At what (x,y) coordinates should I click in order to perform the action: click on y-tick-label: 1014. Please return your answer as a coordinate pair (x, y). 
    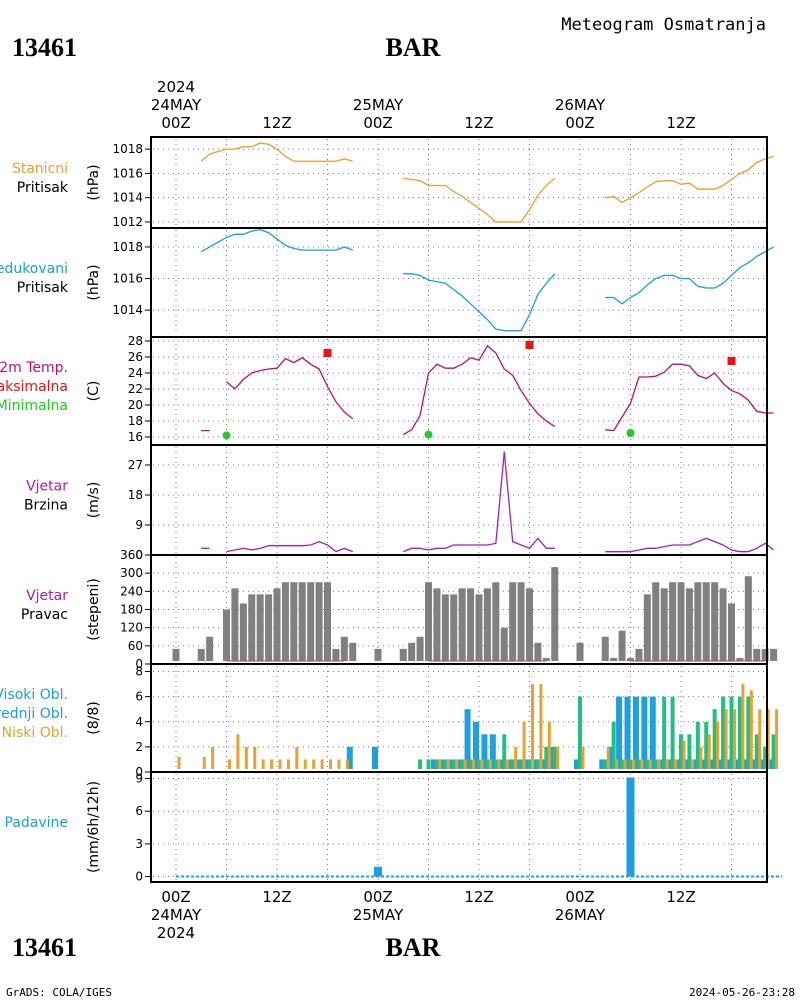
    Looking at the image, I should click on (127, 310).